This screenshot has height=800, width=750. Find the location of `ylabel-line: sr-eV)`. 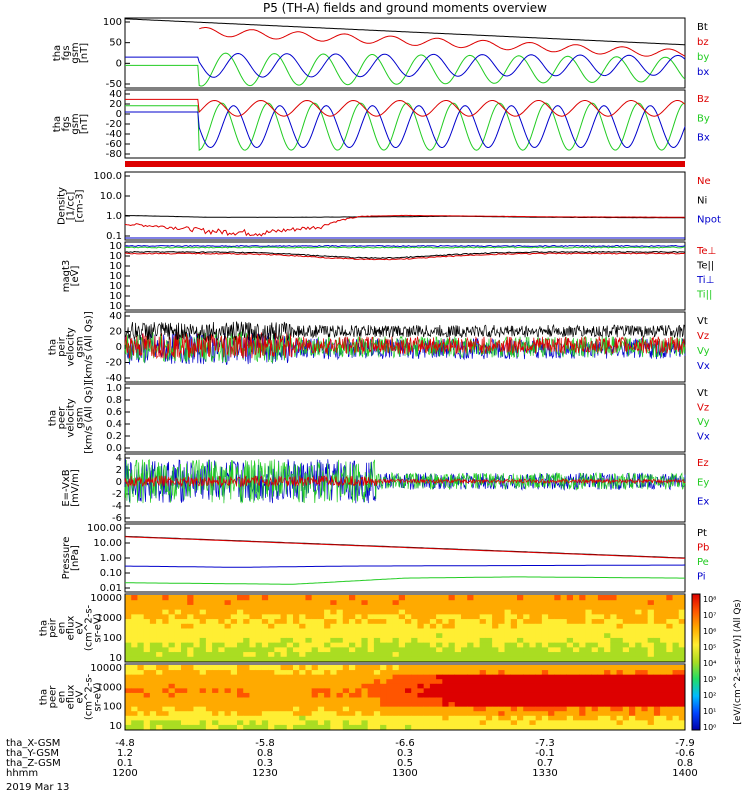

ylabel-line: sr-eV) is located at coordinates (98, 627).